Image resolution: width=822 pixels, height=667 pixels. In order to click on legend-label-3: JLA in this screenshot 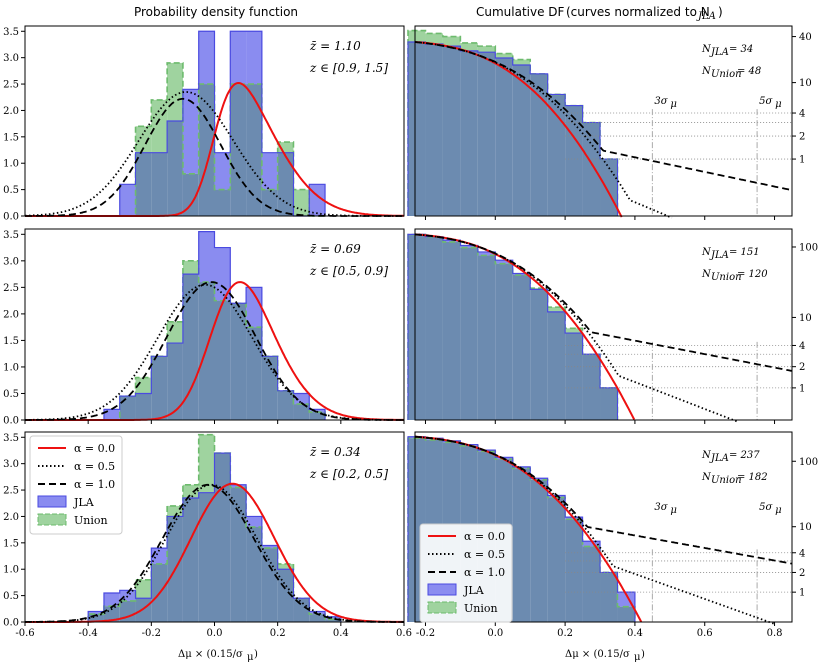, I will do `click(84, 502)`.